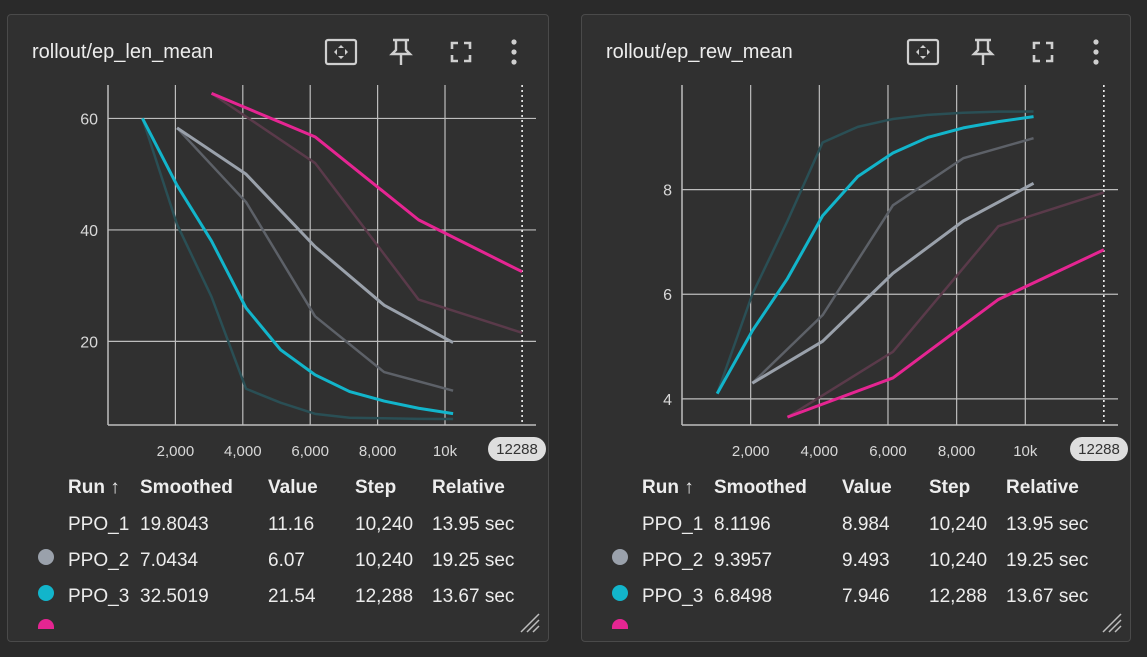  I want to click on row-smoothed: 32.5019, so click(174, 596).